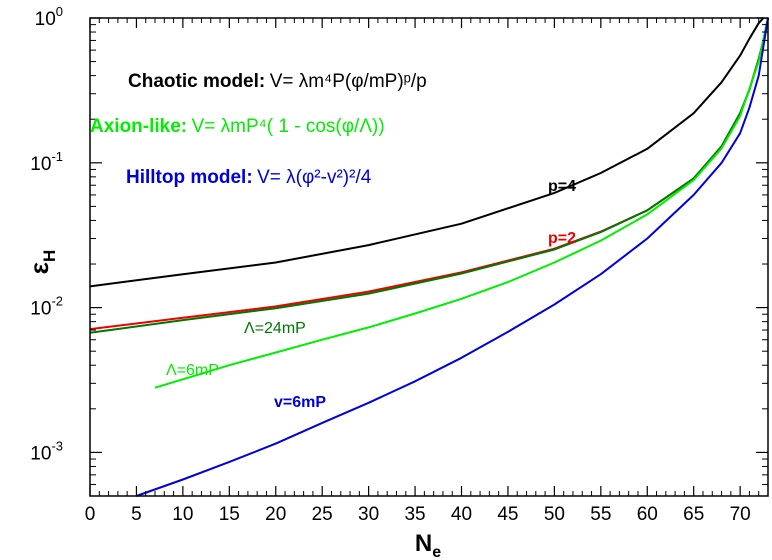  What do you see at coordinates (57, 445) in the screenshot?
I see `y-tick-exponent: -3` at bounding box center [57, 445].